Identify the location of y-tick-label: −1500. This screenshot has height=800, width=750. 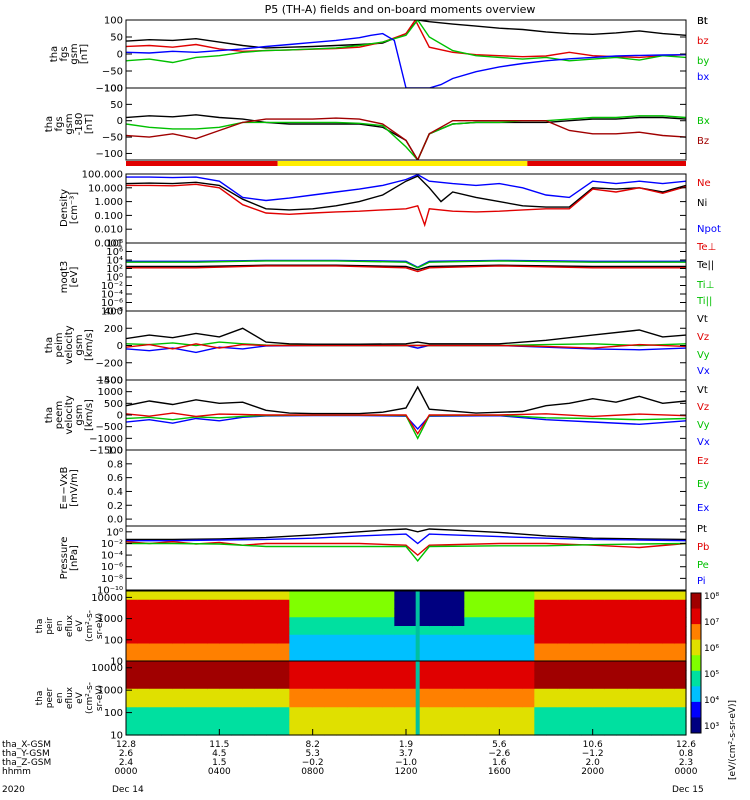
(106, 451).